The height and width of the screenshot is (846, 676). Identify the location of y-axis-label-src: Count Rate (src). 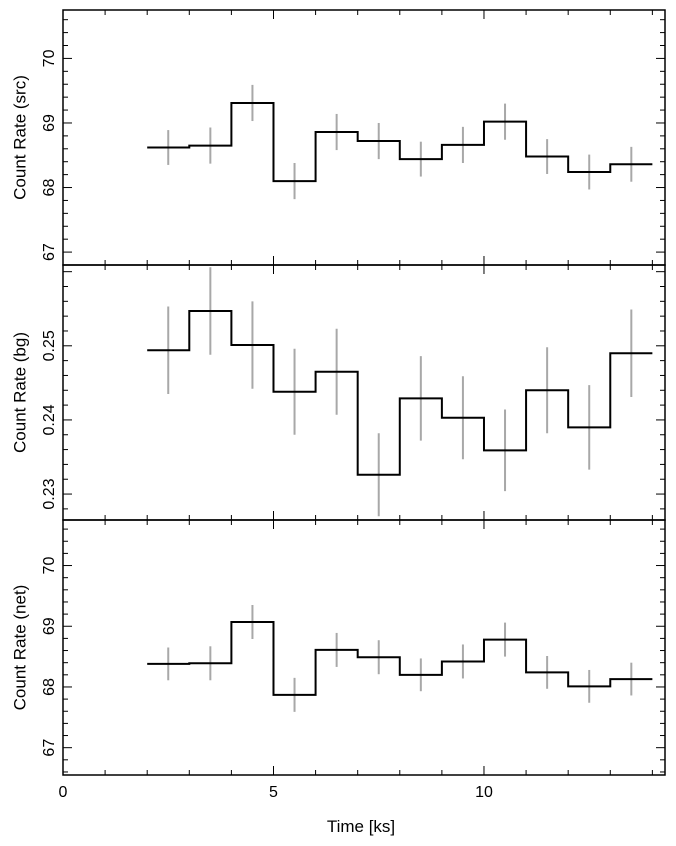
(19, 137).